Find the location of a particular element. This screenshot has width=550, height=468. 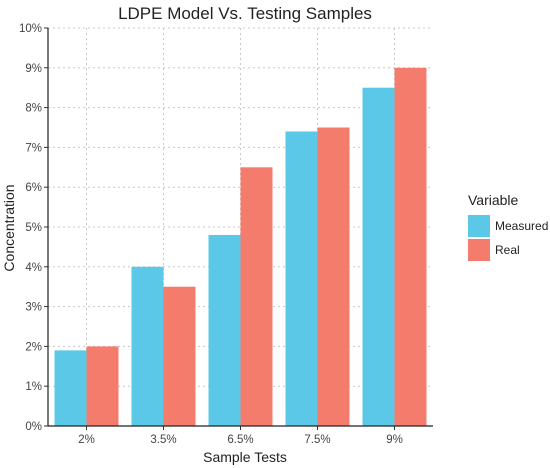

legend-key-real is located at coordinates (479, 250).